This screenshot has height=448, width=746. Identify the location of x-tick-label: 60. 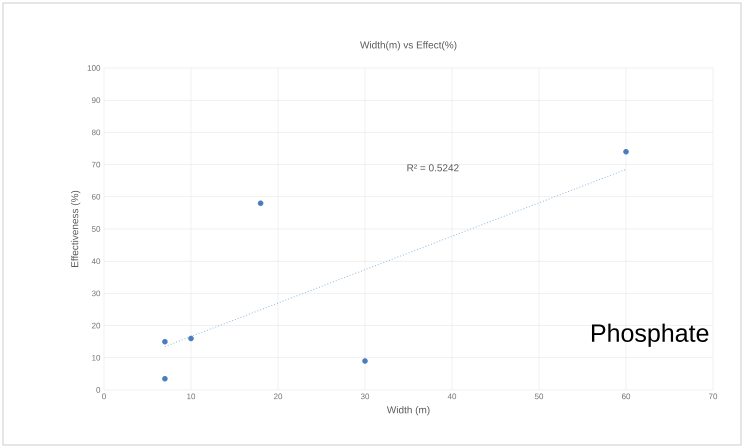
(626, 397).